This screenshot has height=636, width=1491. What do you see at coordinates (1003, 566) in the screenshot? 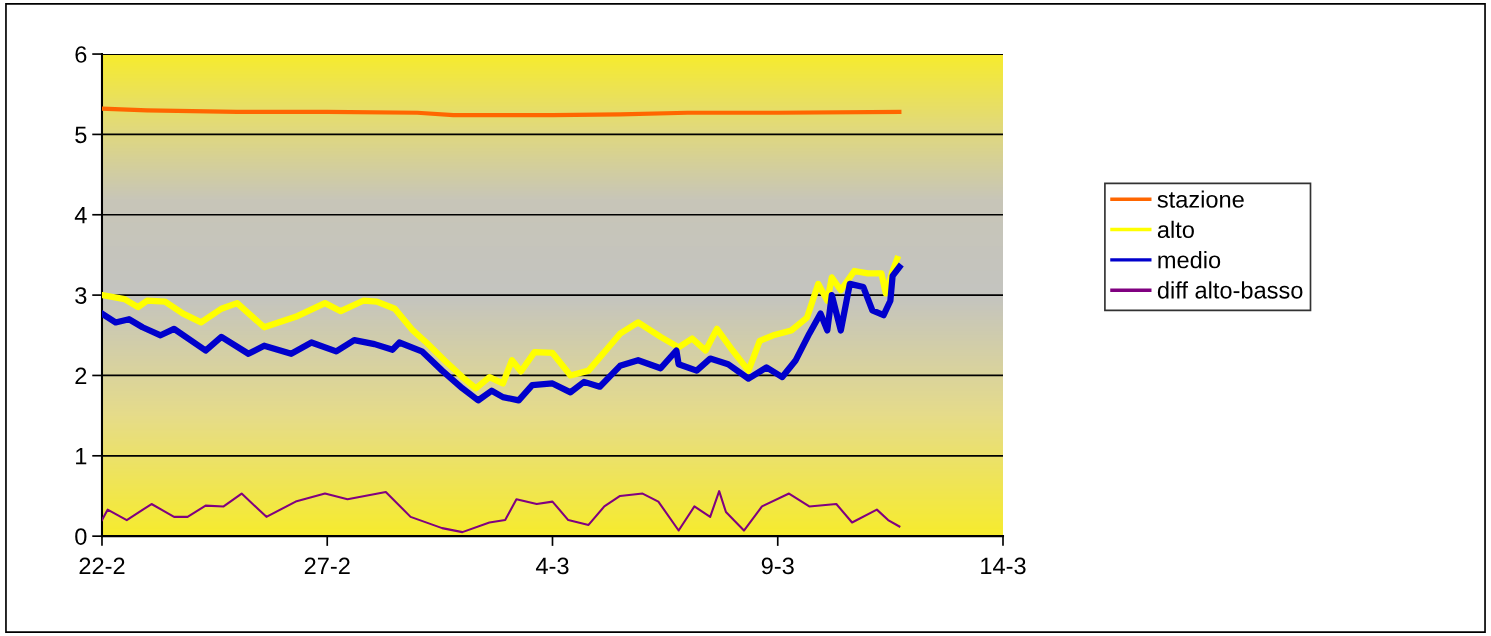
I see `x-tick-label: 14-3` at bounding box center [1003, 566].